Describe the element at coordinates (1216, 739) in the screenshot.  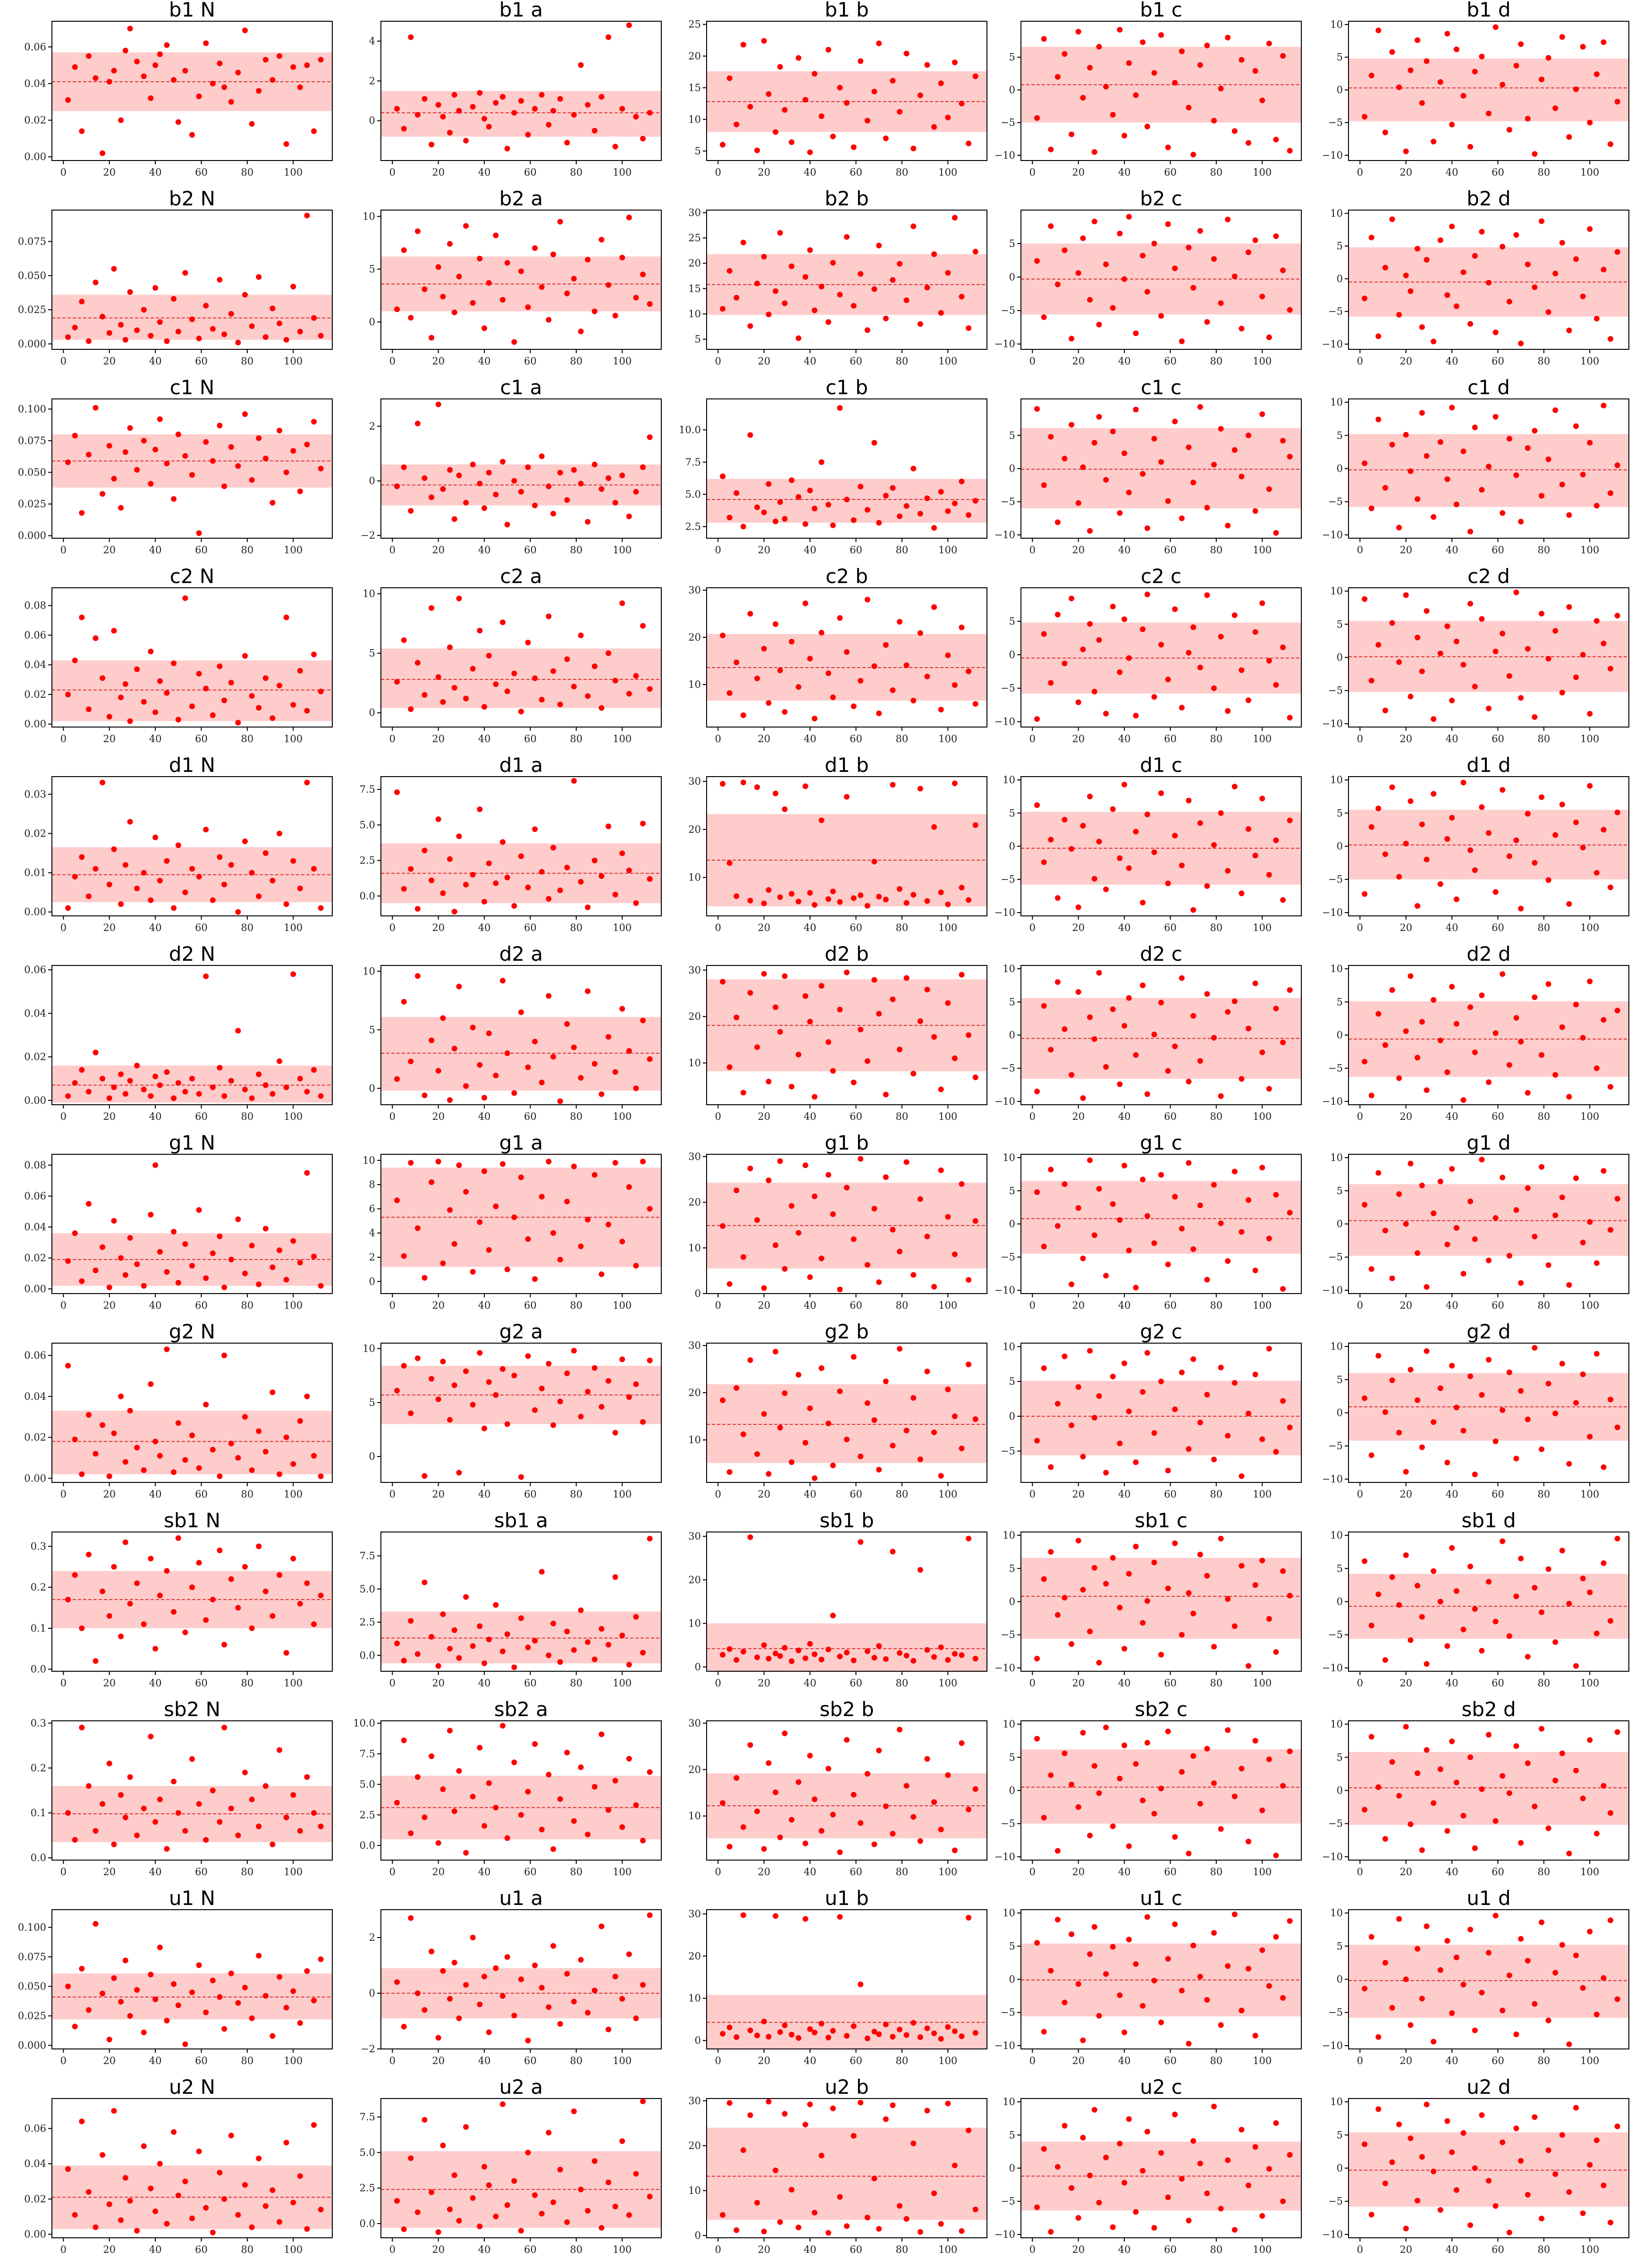
I see `x-tick-label: 80` at that location.